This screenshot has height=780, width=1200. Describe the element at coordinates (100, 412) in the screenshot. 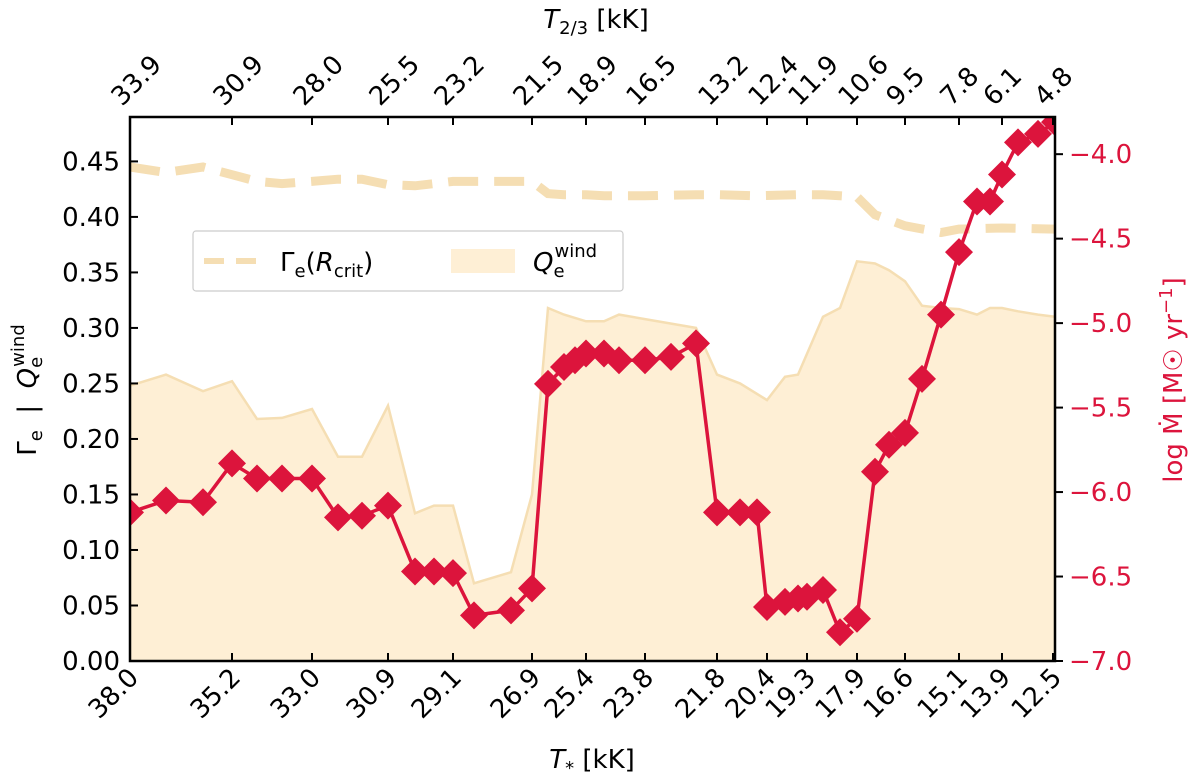

I see `left-y-axis: 0.00 0.05 0.10 0.15 0.20 0.25 0.30 0.35 0.40 0.45` at that location.